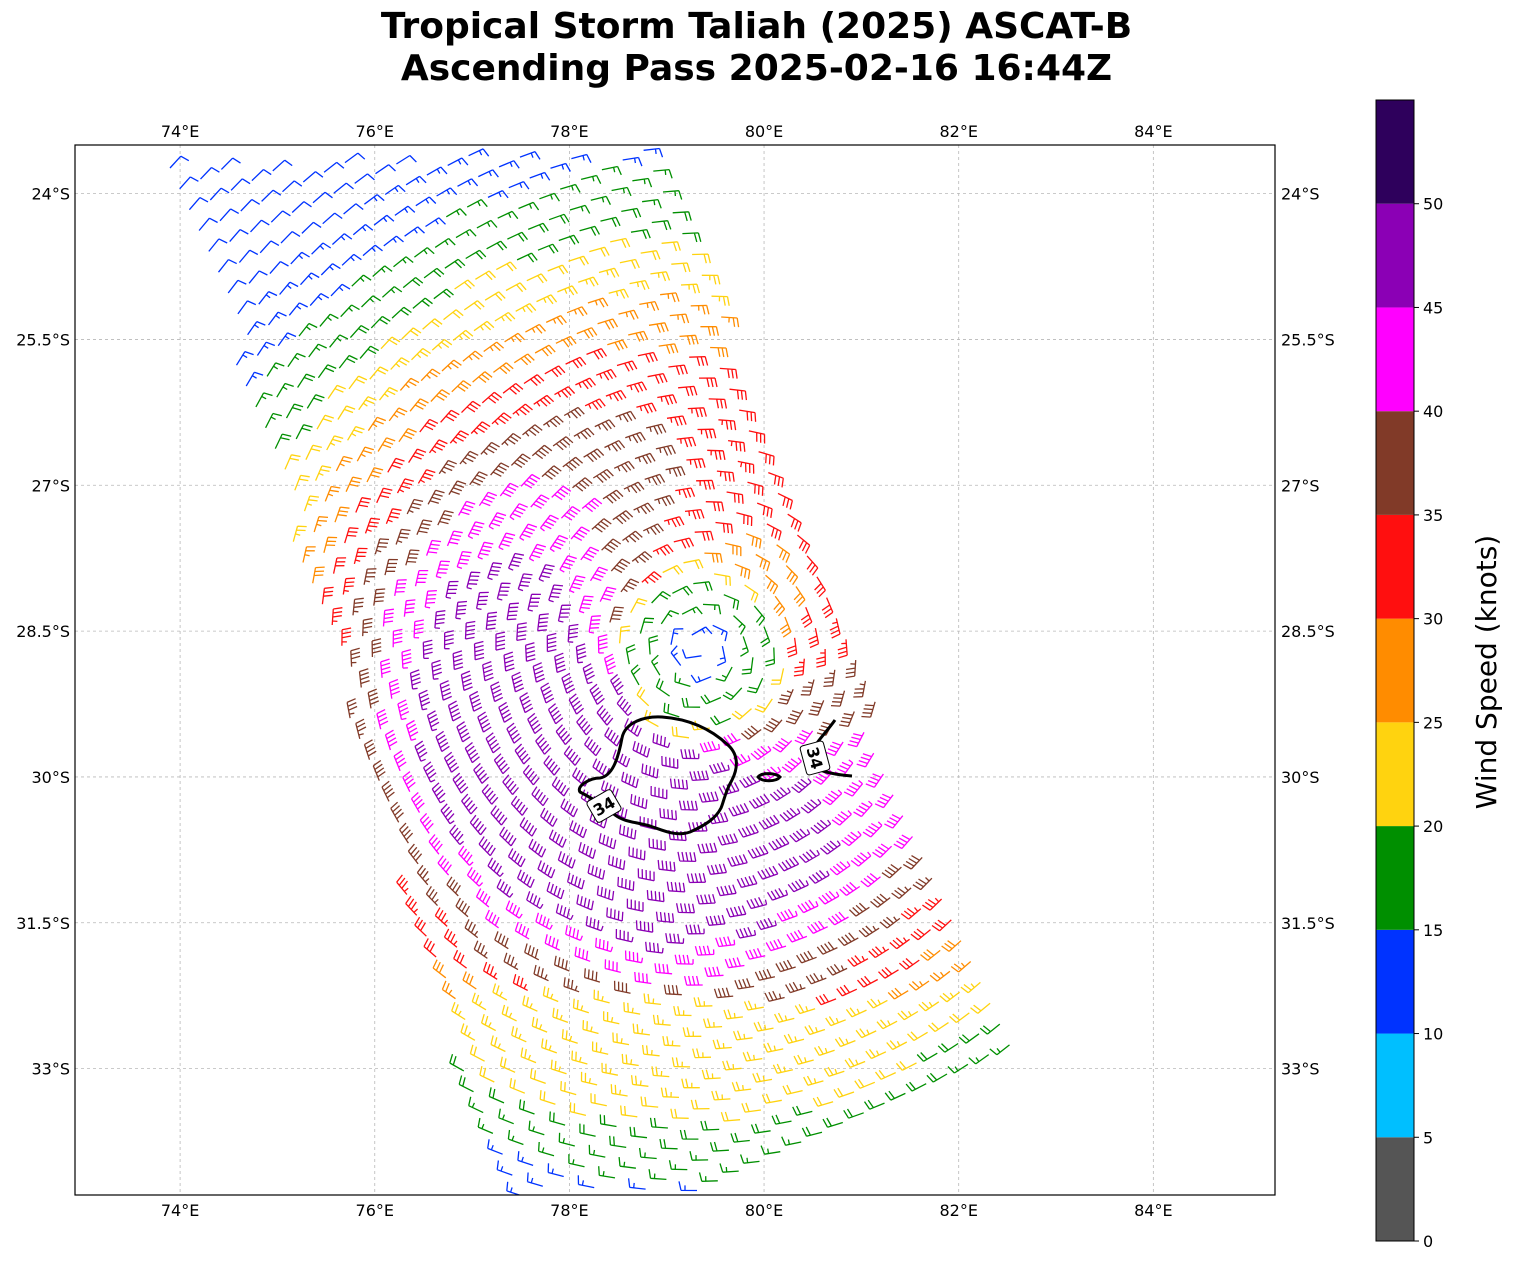 This screenshot has width=1513, height=1264. Describe the element at coordinates (1395, 670) in the screenshot. I see `colorbar-frame` at that location.